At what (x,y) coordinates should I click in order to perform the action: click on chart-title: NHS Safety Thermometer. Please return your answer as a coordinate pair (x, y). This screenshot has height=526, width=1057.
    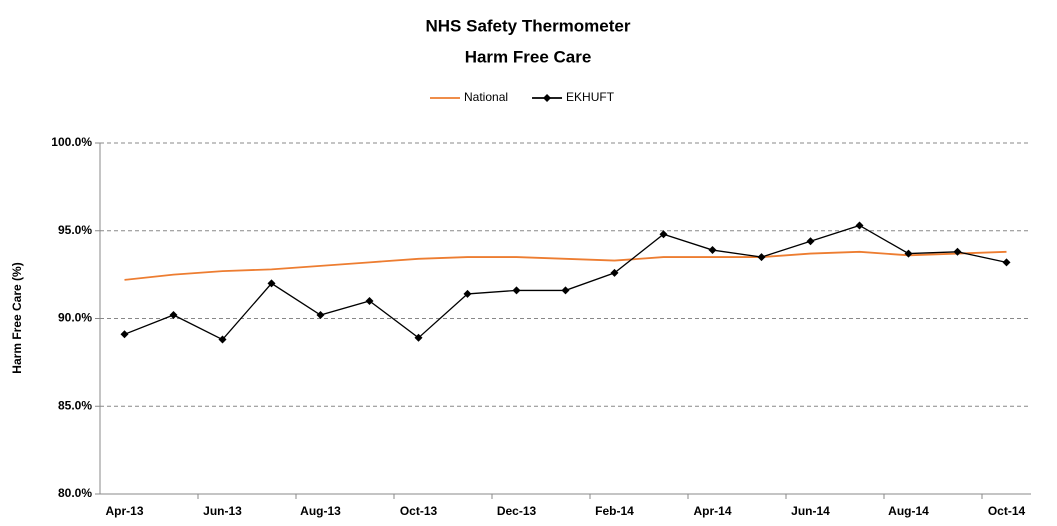
    Looking at the image, I should click on (527, 25).